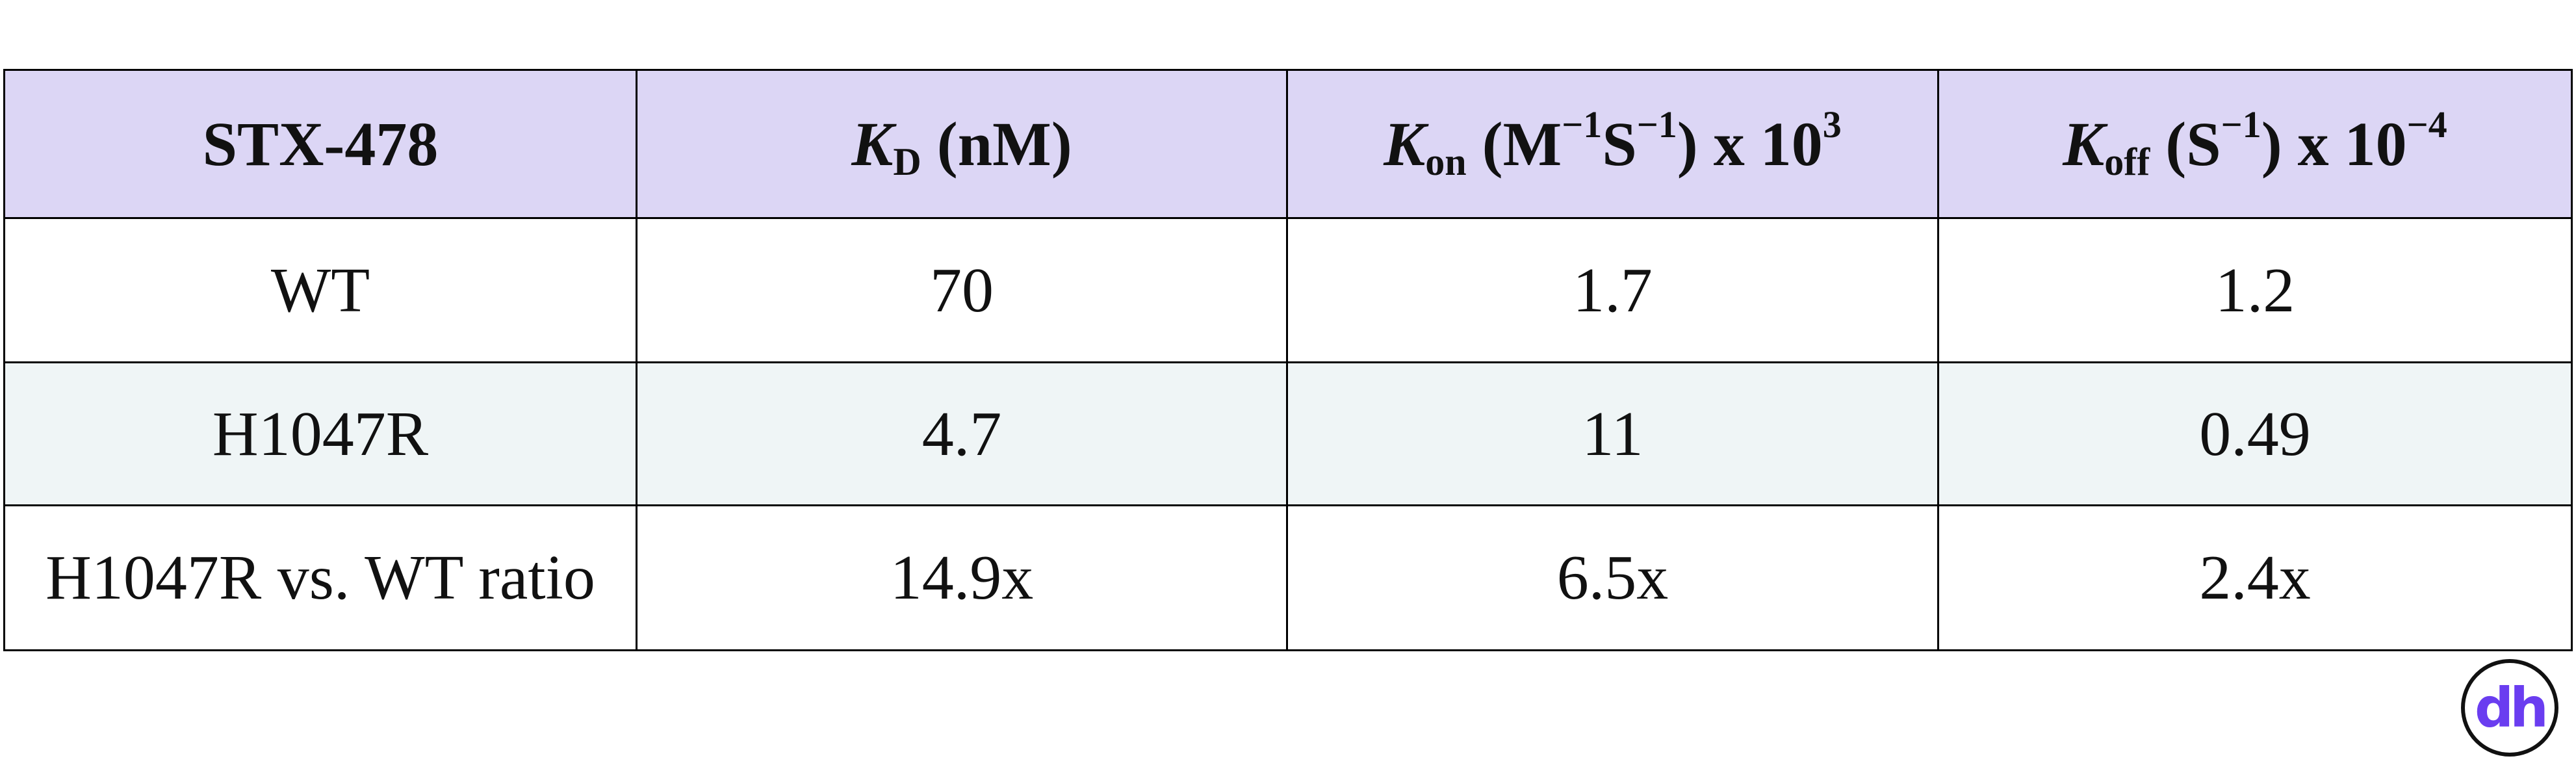 This screenshot has height=765, width=2576. I want to click on header-text: (M, so click(1514, 144).